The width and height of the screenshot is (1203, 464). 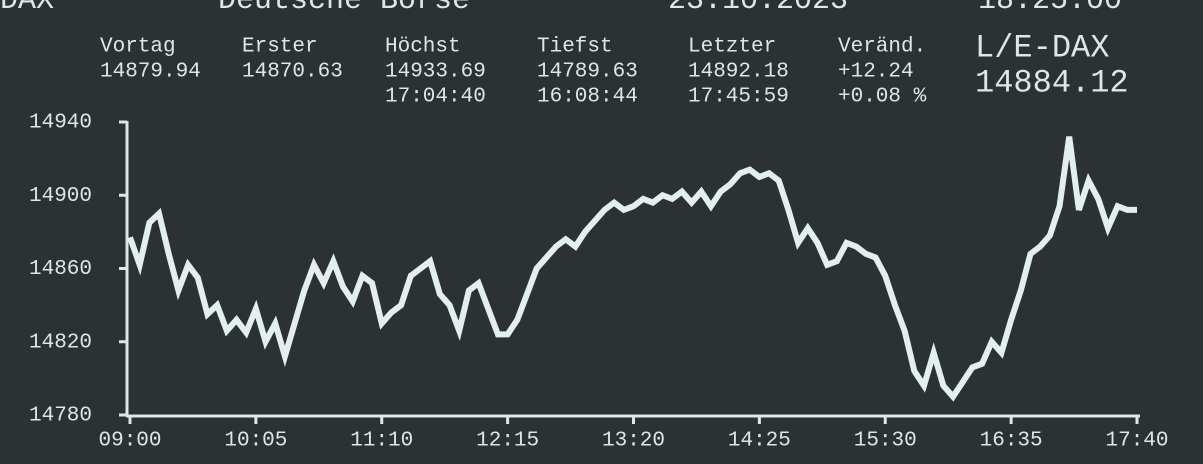 I want to click on y-tick-label: 14900, so click(x=60, y=196).